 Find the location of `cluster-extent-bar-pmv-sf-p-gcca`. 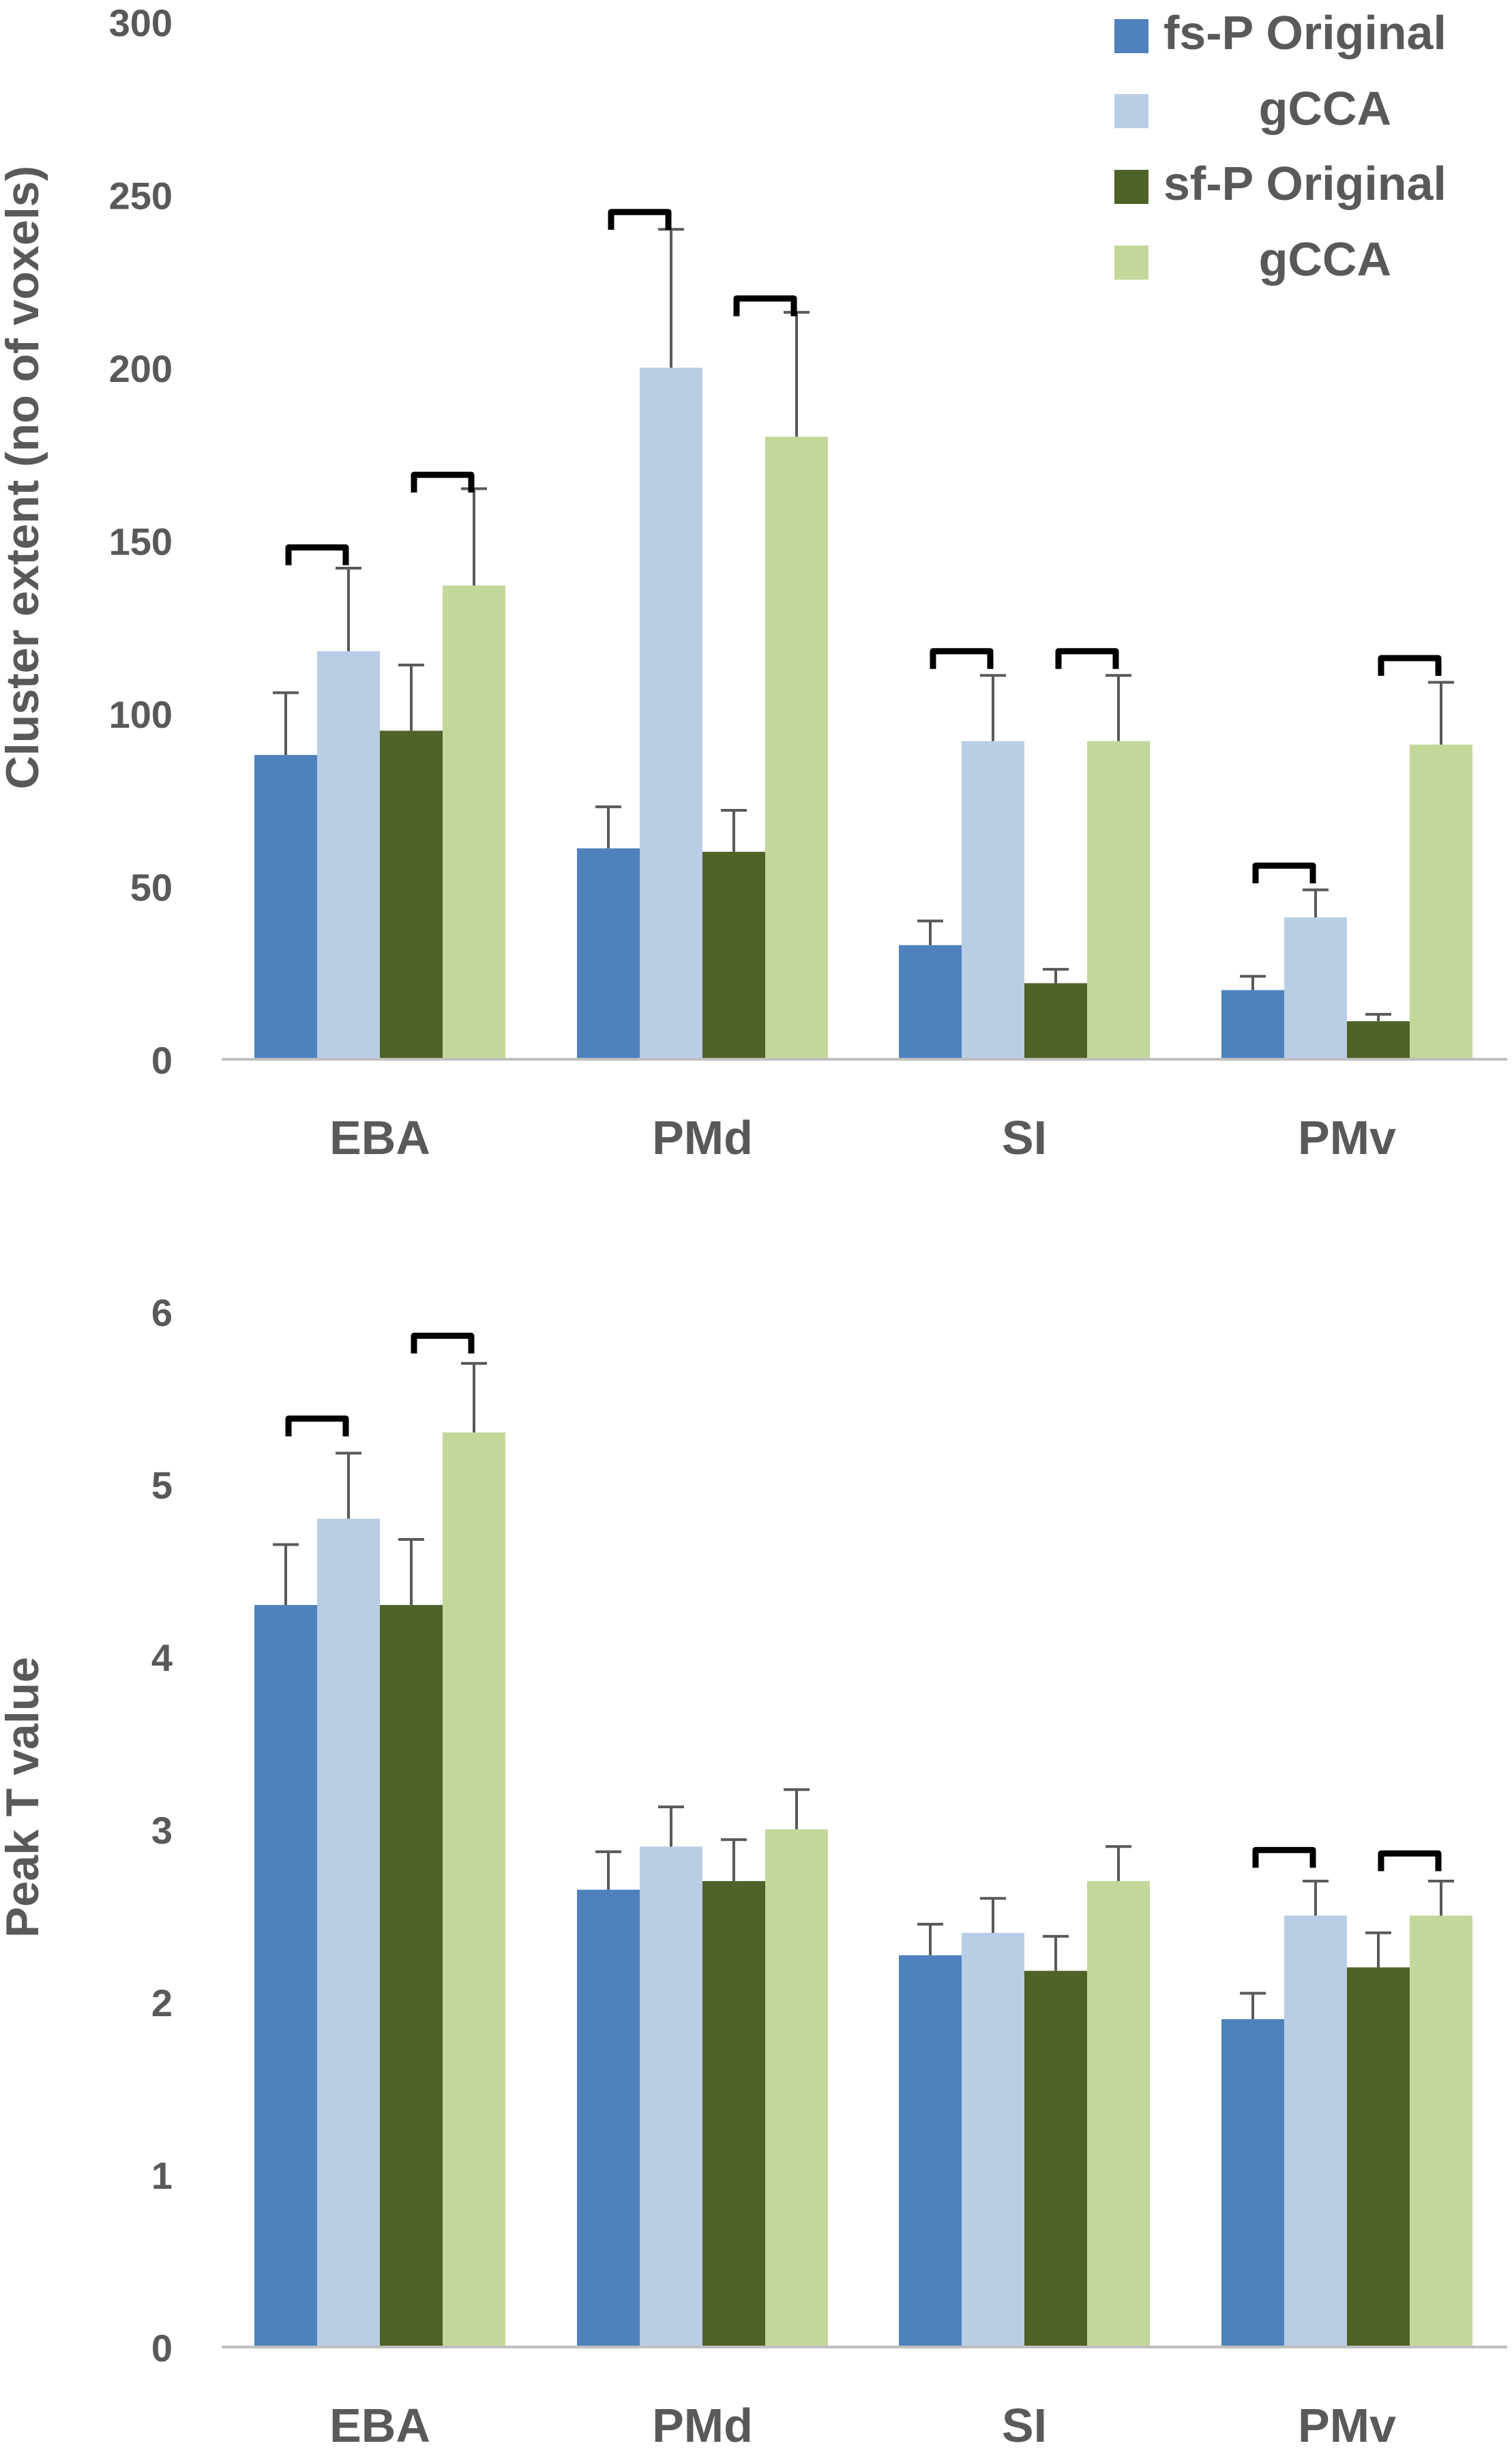

cluster-extent-bar-pmv-sf-p-gcca is located at coordinates (1441, 902).